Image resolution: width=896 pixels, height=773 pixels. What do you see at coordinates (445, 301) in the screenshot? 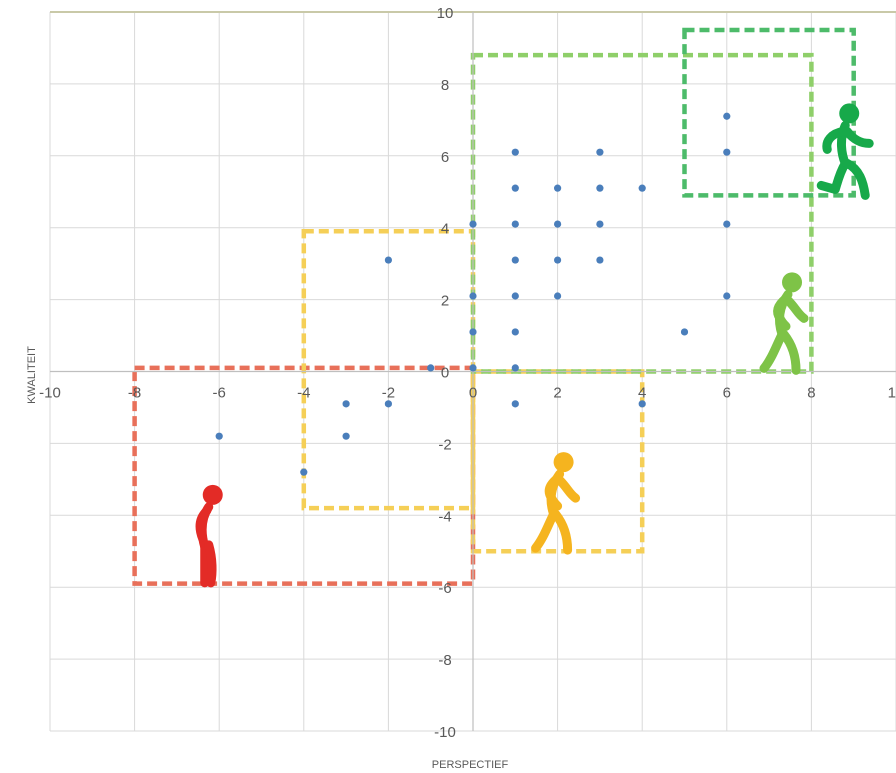
I see `y-tick-label: 2` at bounding box center [445, 301].